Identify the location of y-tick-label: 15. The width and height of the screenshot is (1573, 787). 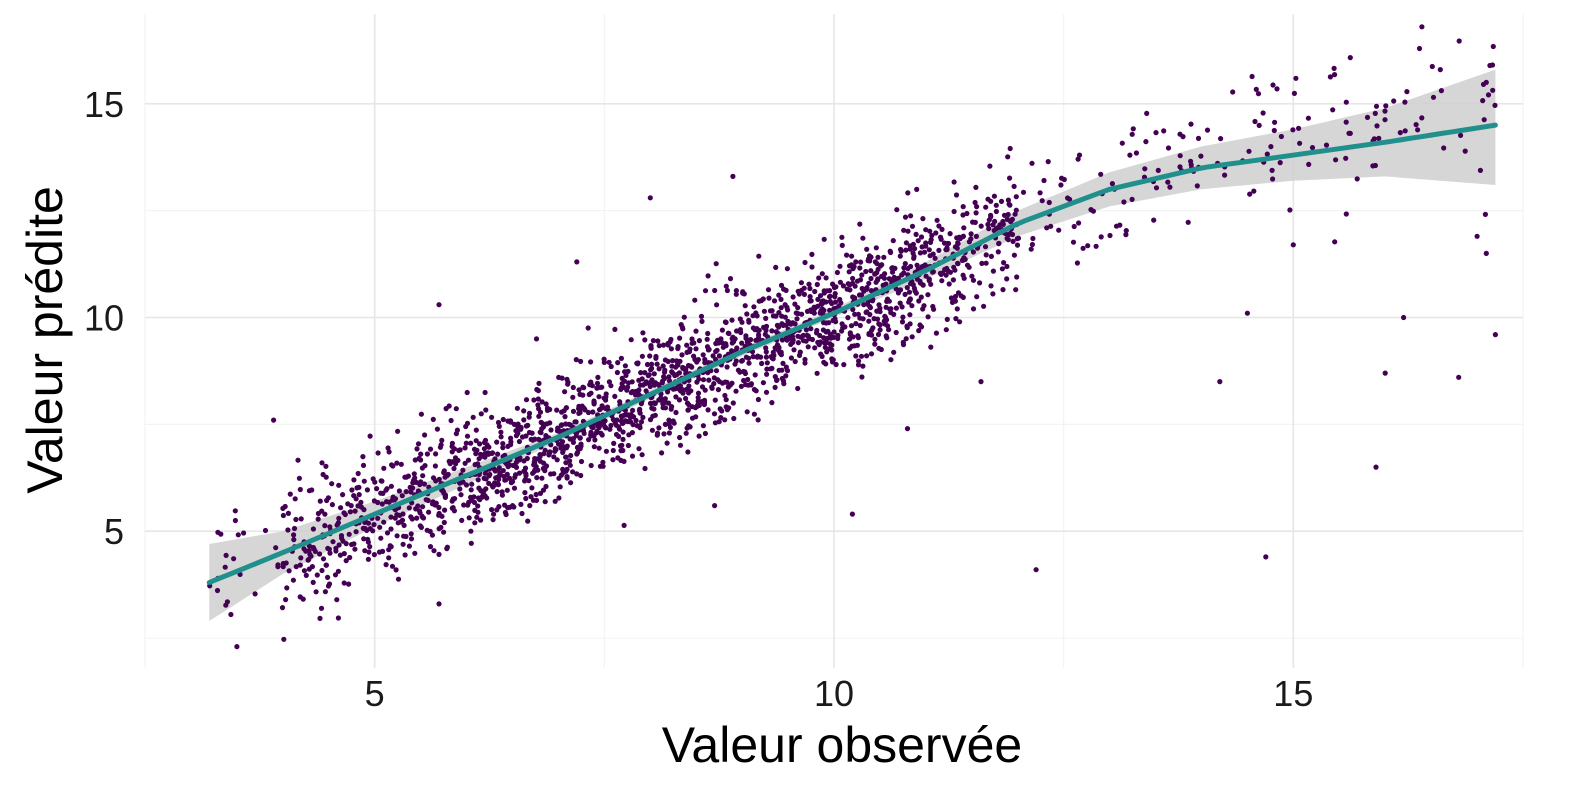
(104, 104).